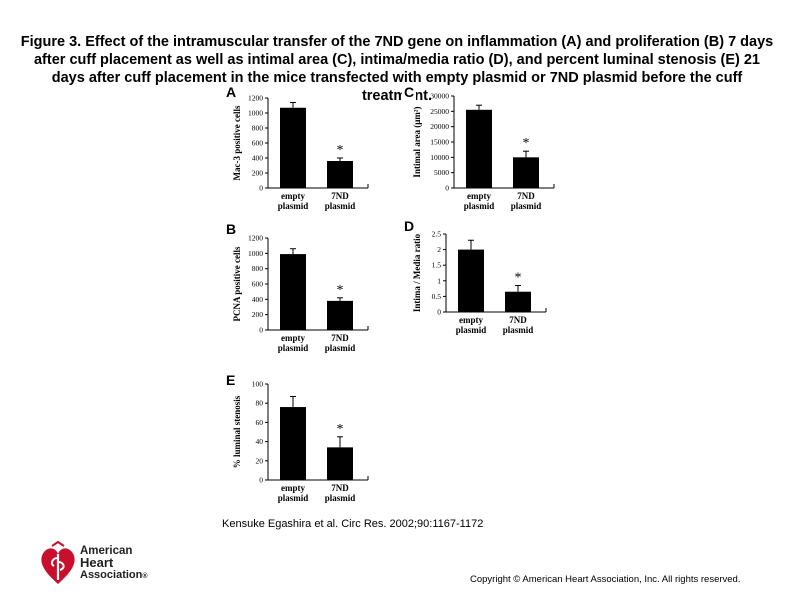 The width and height of the screenshot is (794, 595). Describe the element at coordinates (437, 296) in the screenshot. I see `y-tick-label: 0.5` at that location.